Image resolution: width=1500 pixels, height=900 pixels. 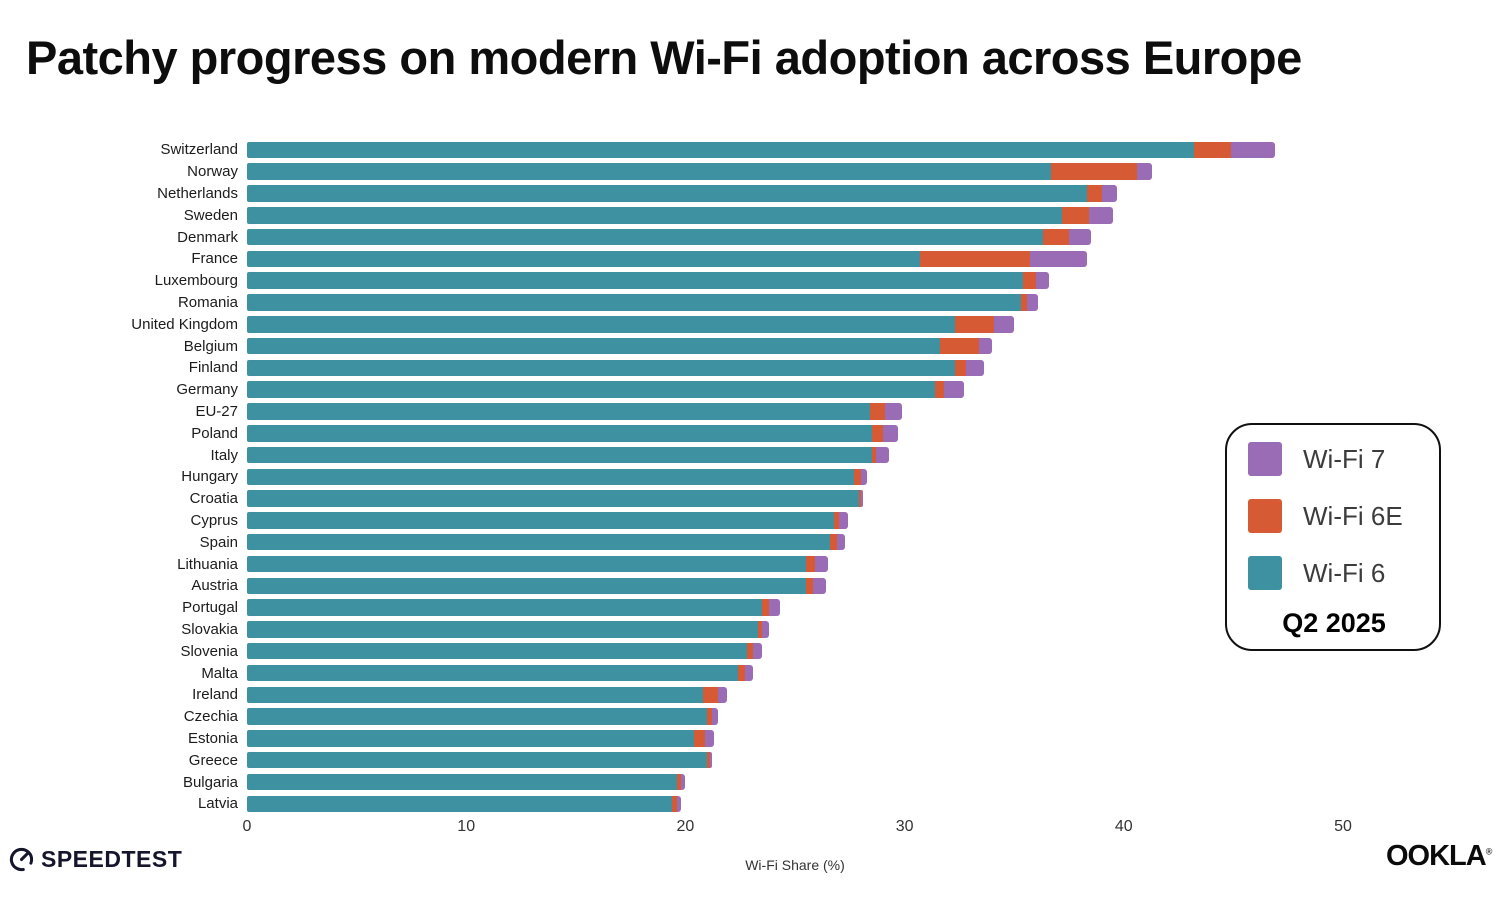 What do you see at coordinates (750, 760) in the screenshot?
I see `bar-row: Greece` at bounding box center [750, 760].